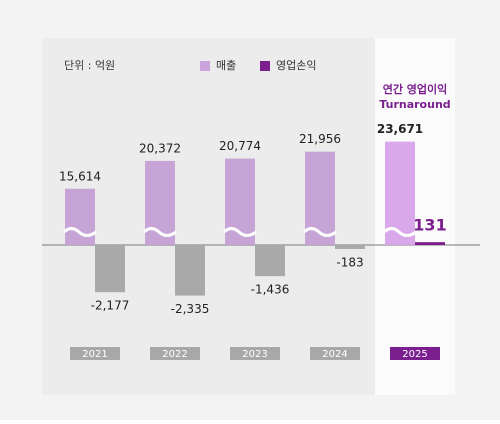 Image resolution: width=500 pixels, height=424 pixels. I want to click on value-label: 131, so click(429, 225).